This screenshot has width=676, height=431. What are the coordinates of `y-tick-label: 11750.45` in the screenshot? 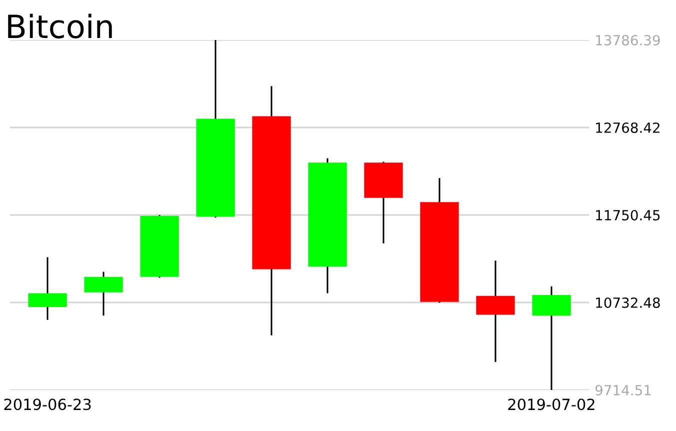 It's located at (628, 215).